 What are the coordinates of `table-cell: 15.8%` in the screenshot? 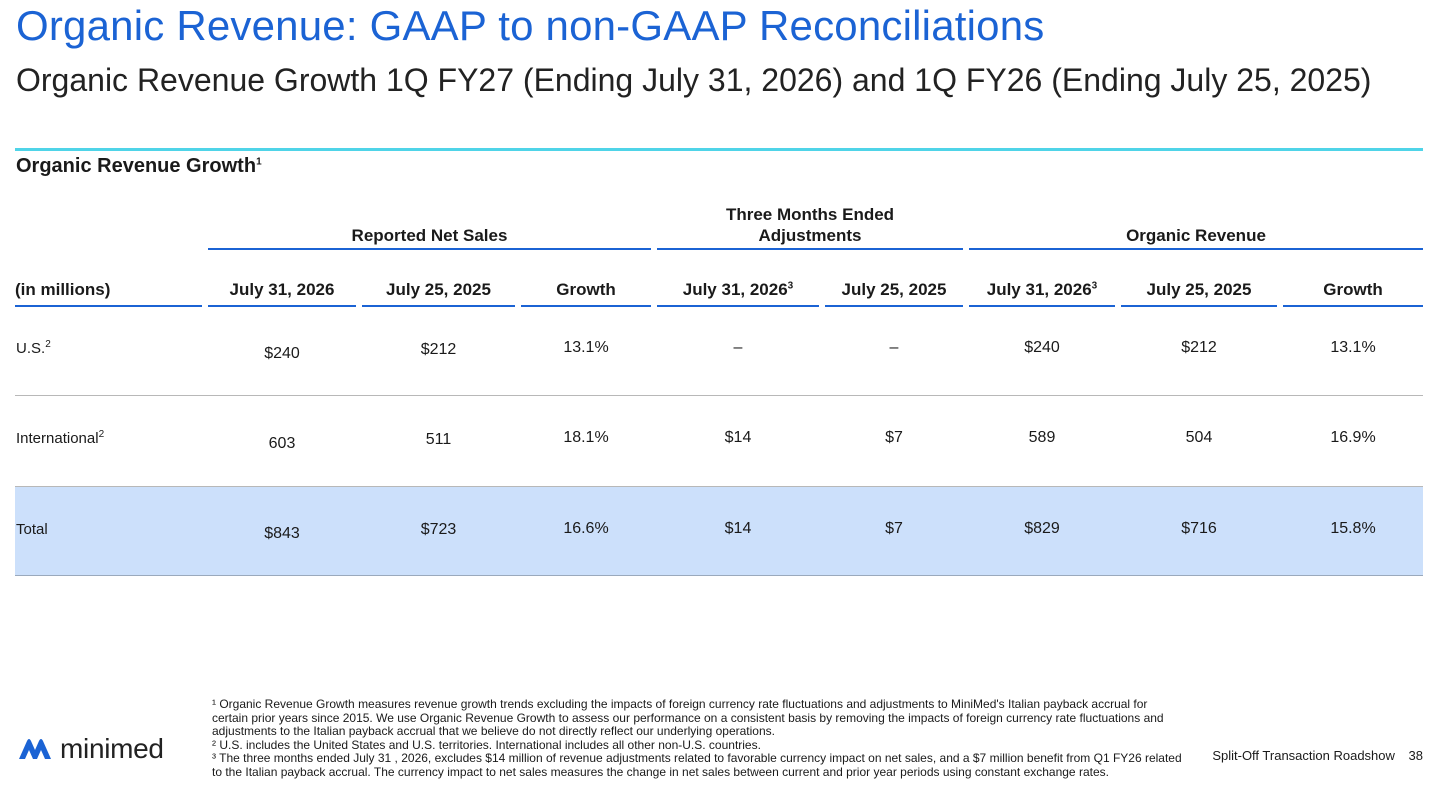 It's located at (1353, 528).